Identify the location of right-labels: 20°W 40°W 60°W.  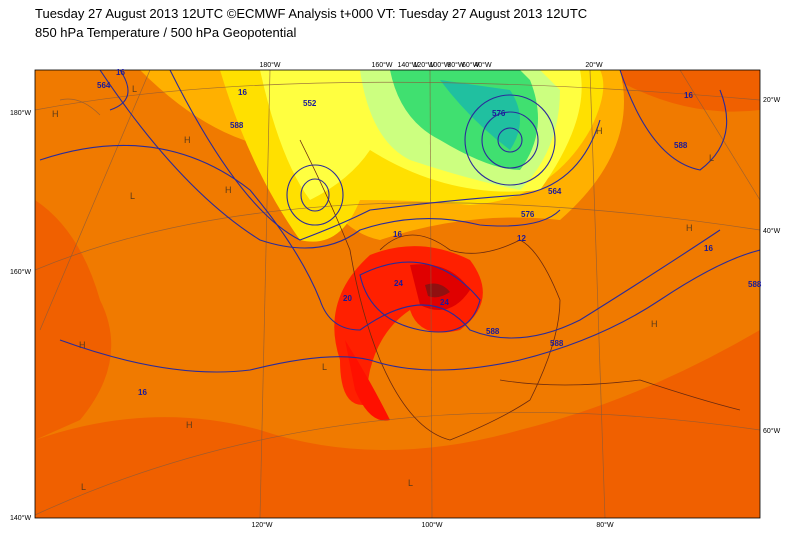
(772, 265).